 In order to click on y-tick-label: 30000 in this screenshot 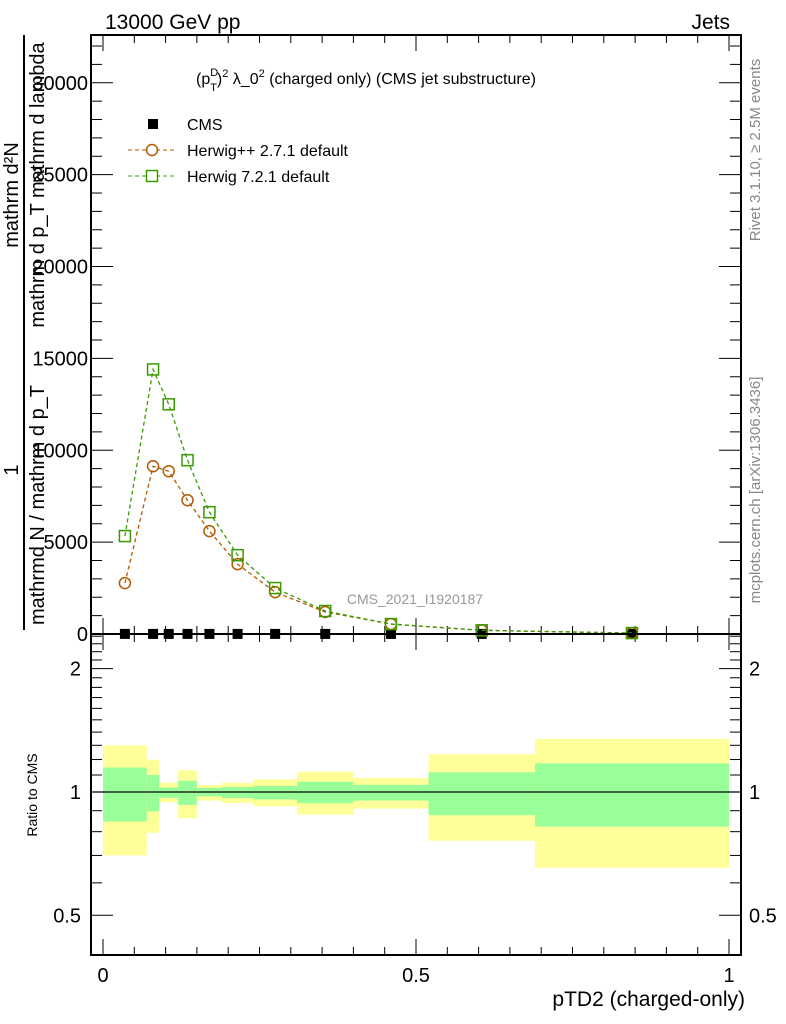, I will do `click(60, 84)`.